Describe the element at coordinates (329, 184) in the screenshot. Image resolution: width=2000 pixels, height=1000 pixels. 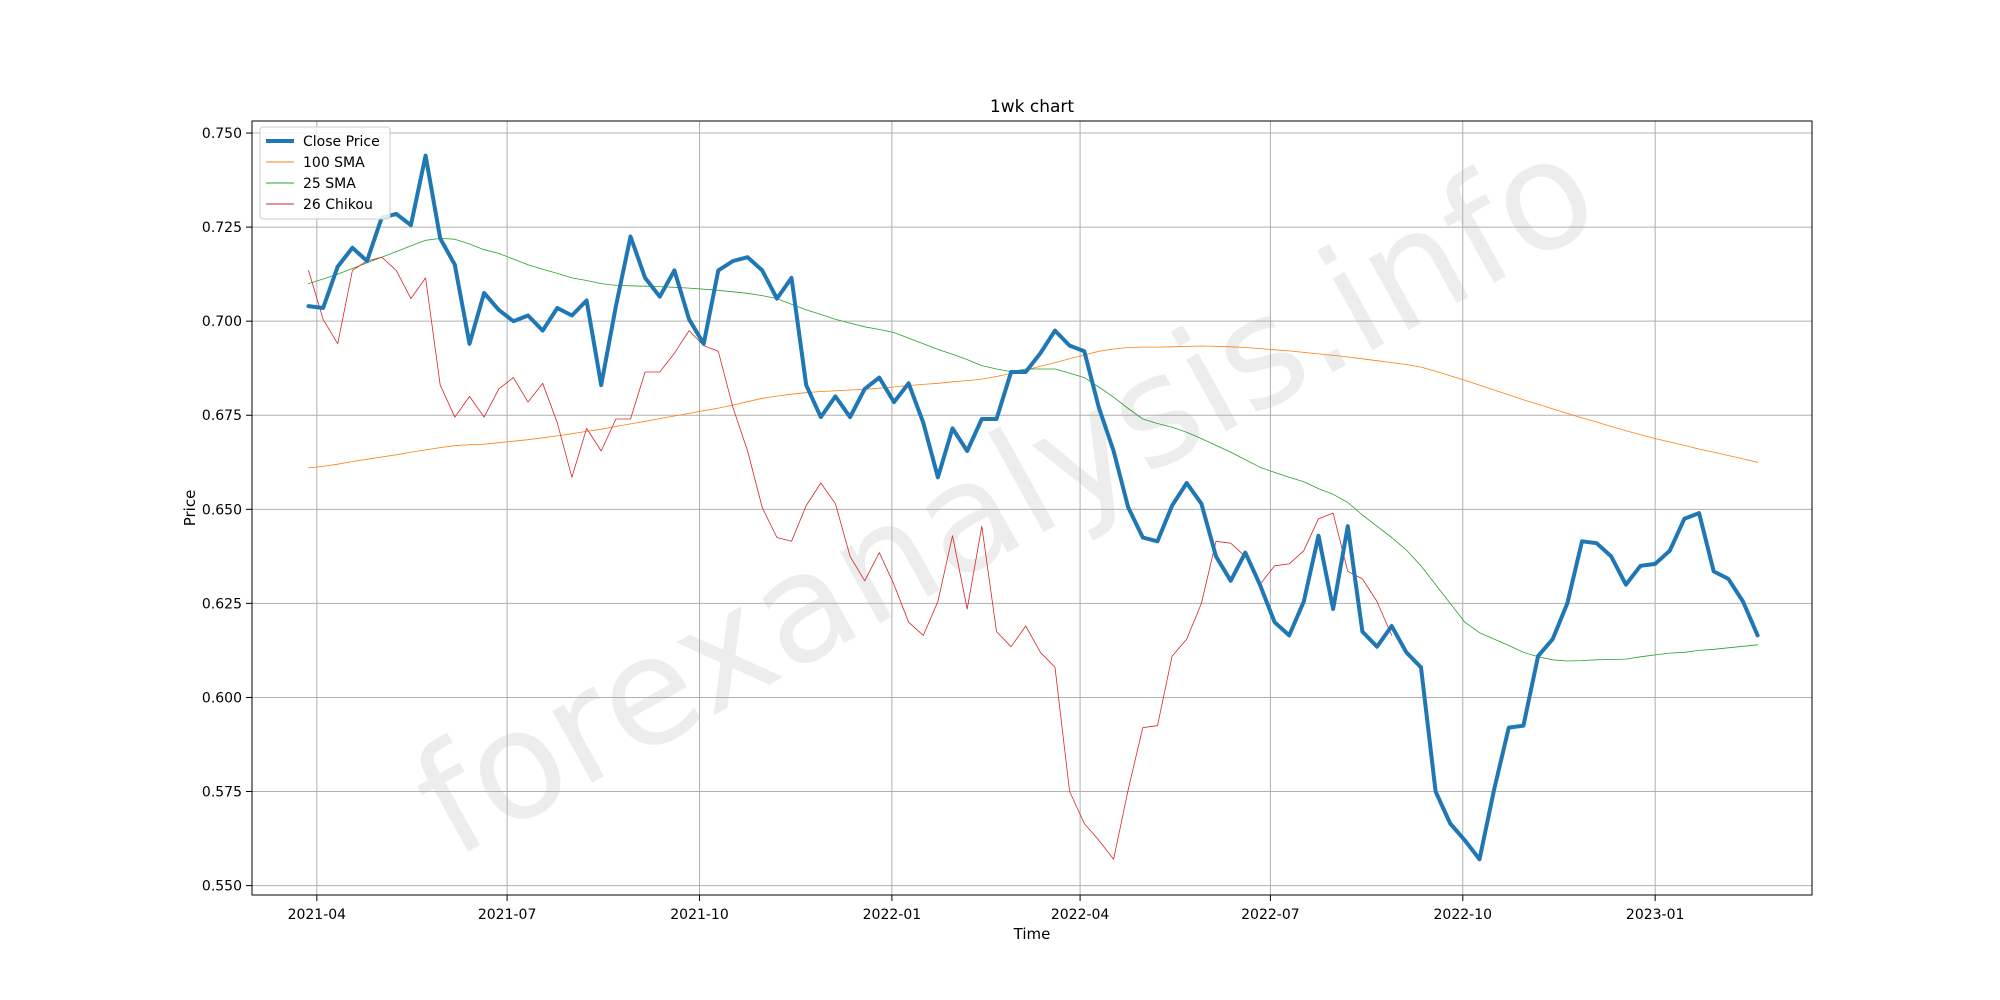
I see `legend-label-25-sma: 25 SMA` at that location.